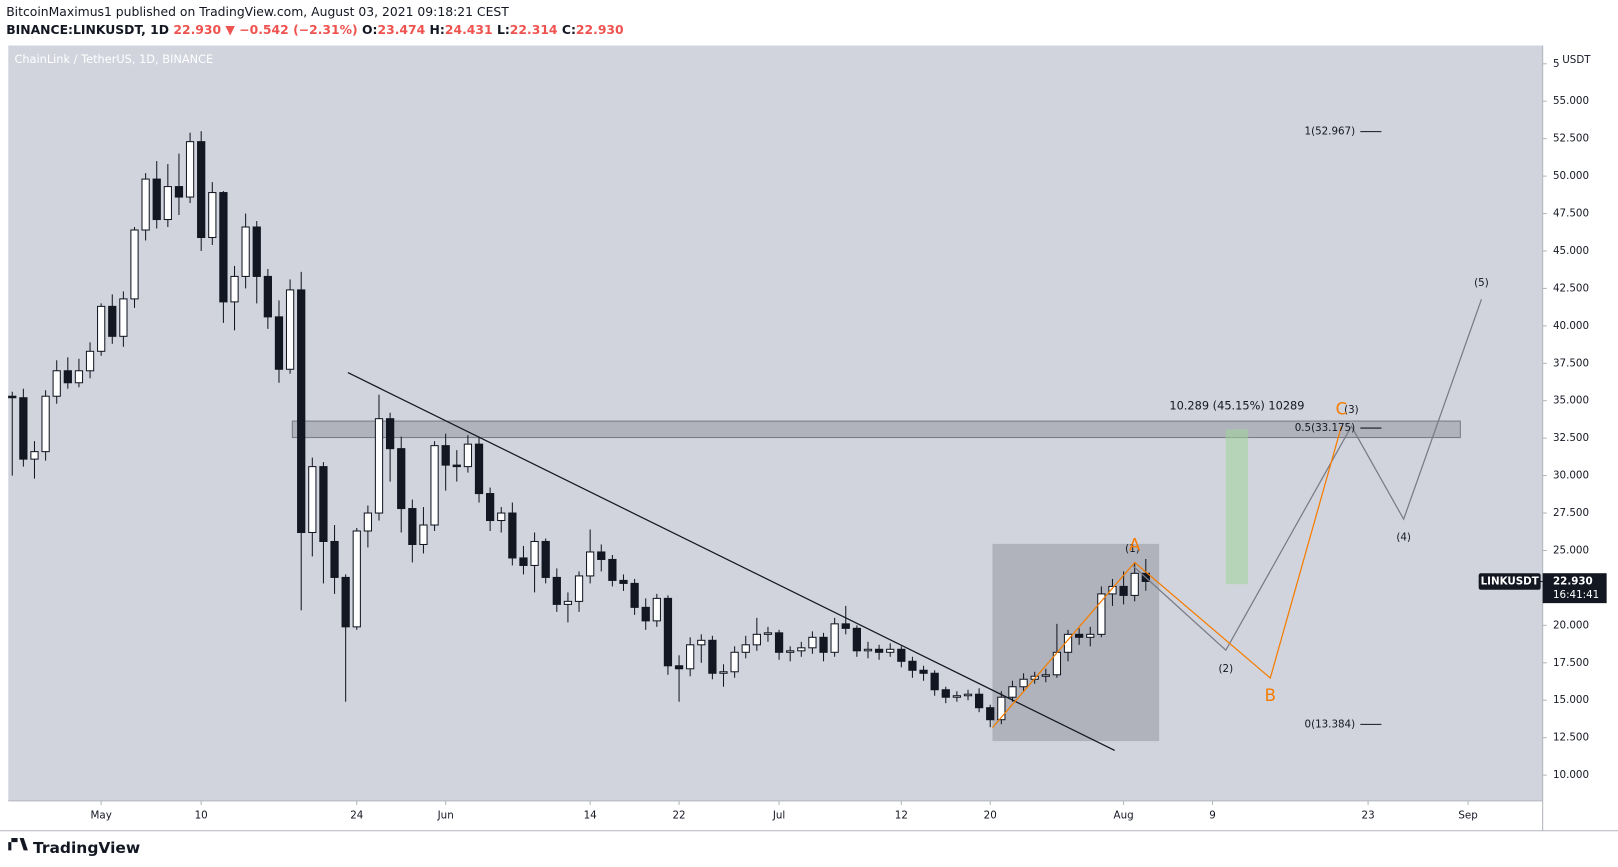 This screenshot has height=867, width=1618. I want to click on symbol: BINANCE:LINKUSDT, 1D, so click(87, 30).